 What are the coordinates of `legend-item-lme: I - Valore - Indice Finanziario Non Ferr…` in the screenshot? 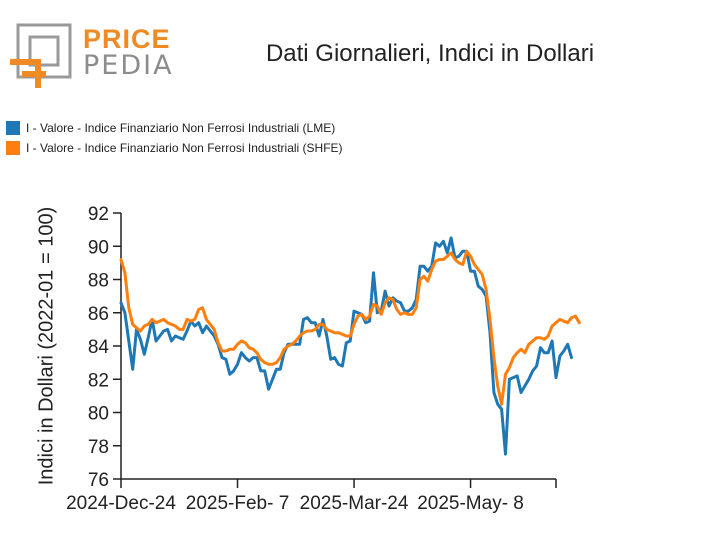 It's located at (174, 128).